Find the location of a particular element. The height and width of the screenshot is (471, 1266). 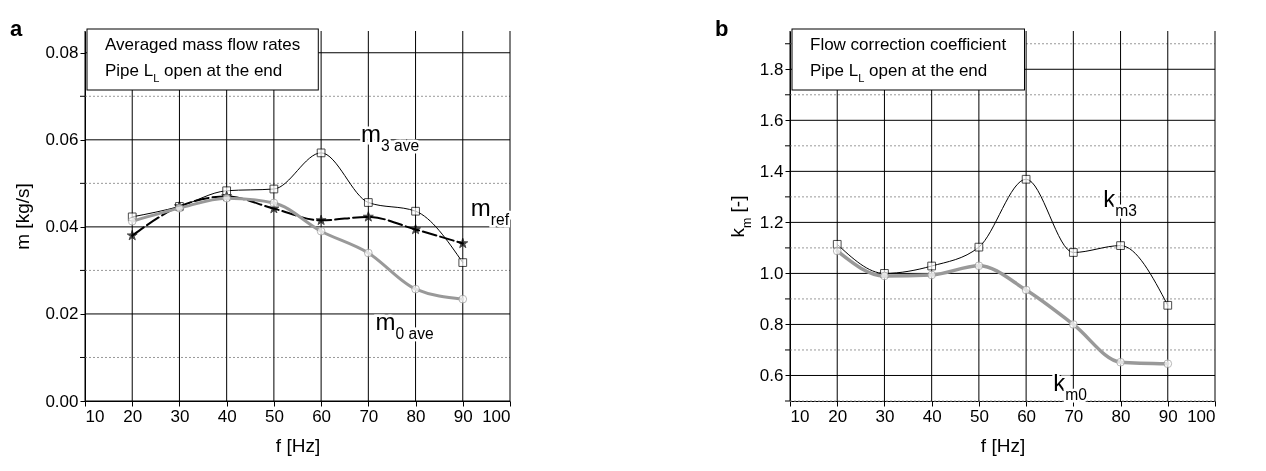

y-tick-label: 0.06 is located at coordinates (62, 140).